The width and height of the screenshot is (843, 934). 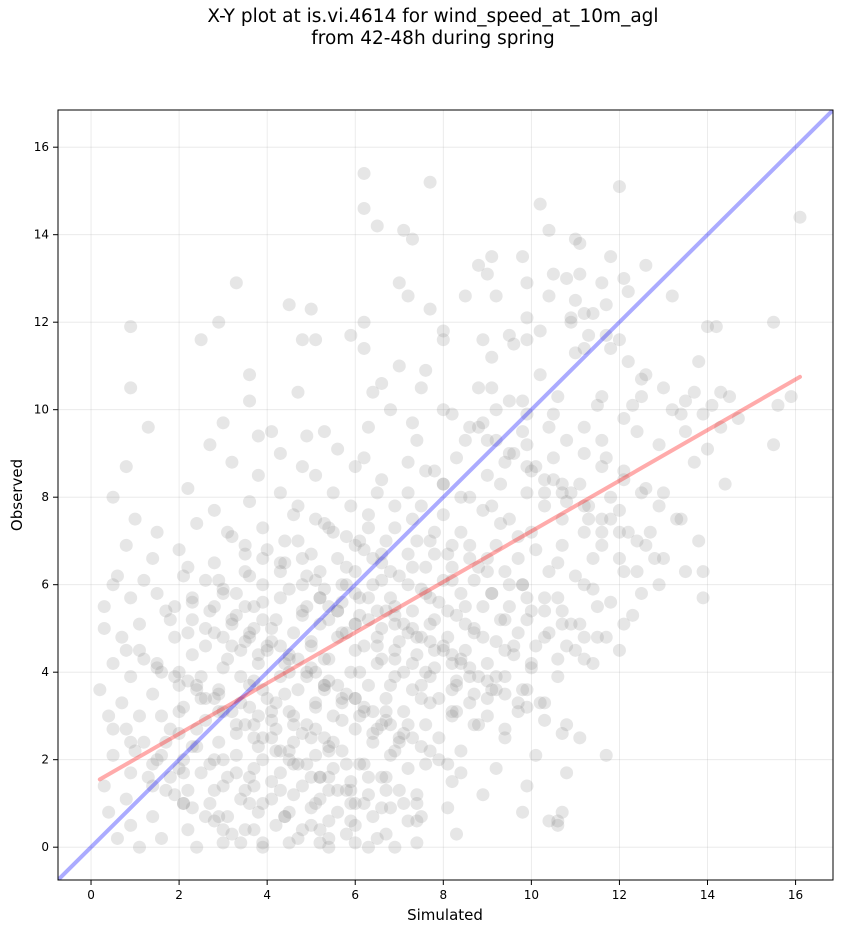 I want to click on y-tick-label: 4, so click(x=45, y=672).